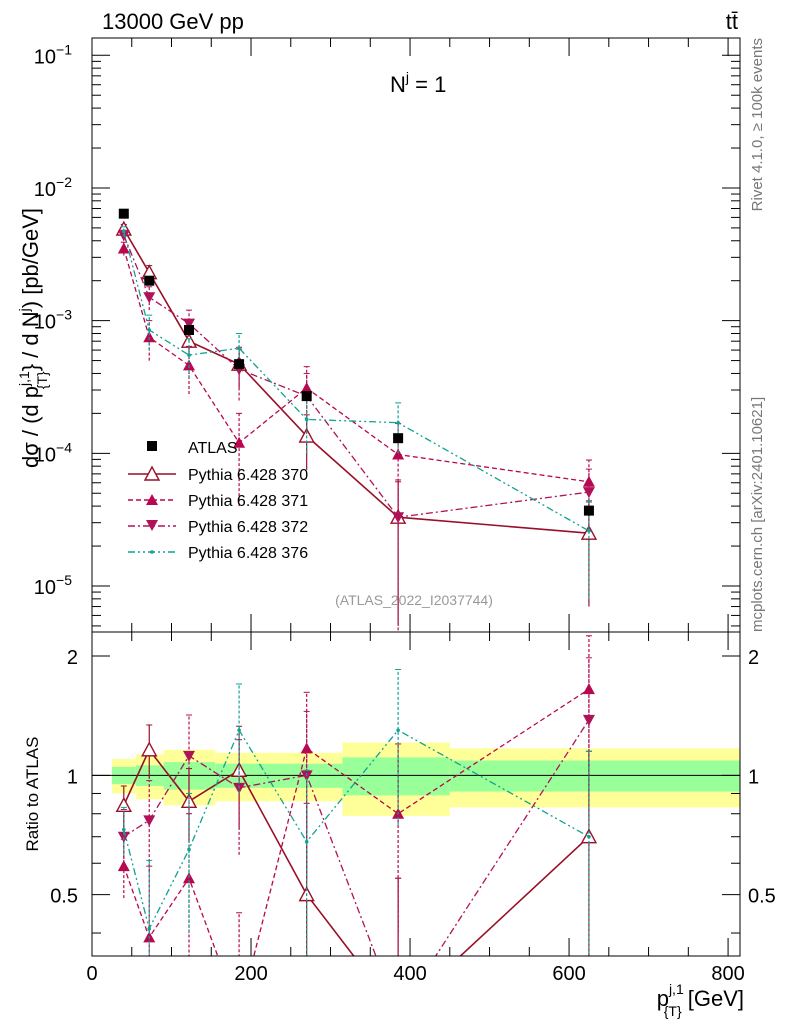  I want to click on xlabel-sub: {T}, so click(673, 1011).